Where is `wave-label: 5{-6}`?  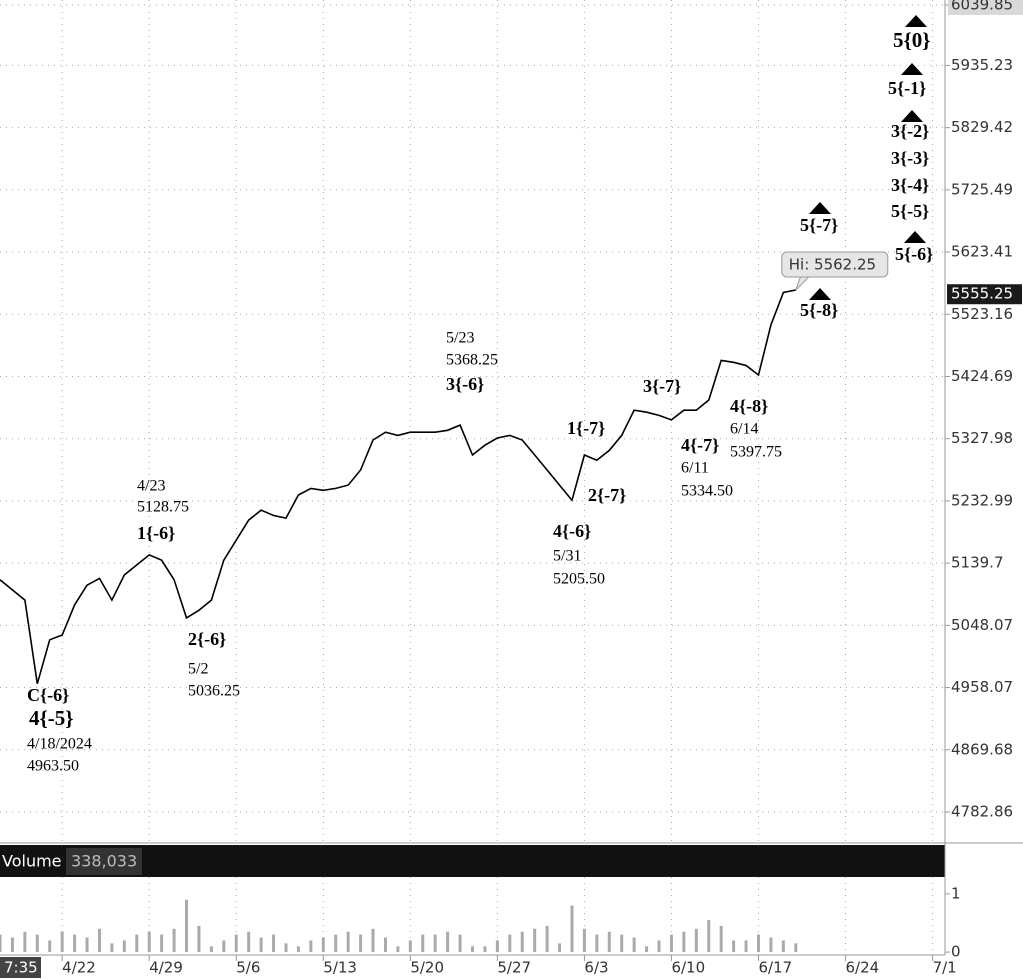 wave-label: 5{-6} is located at coordinates (914, 254).